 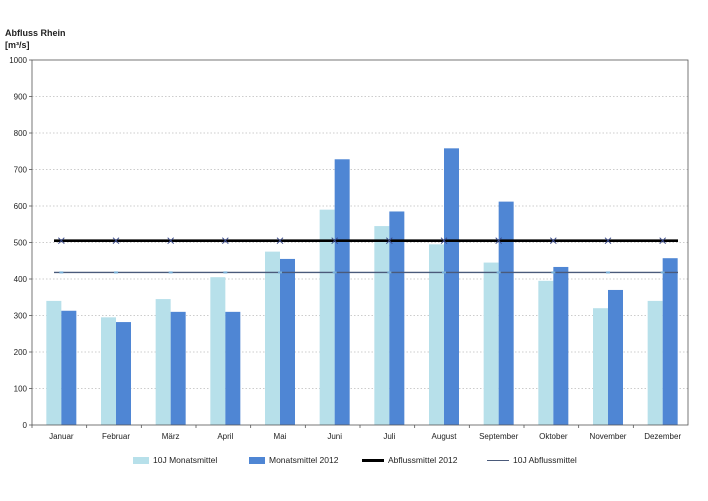 I want to click on x-tick-label: Dezember, so click(x=662, y=436).